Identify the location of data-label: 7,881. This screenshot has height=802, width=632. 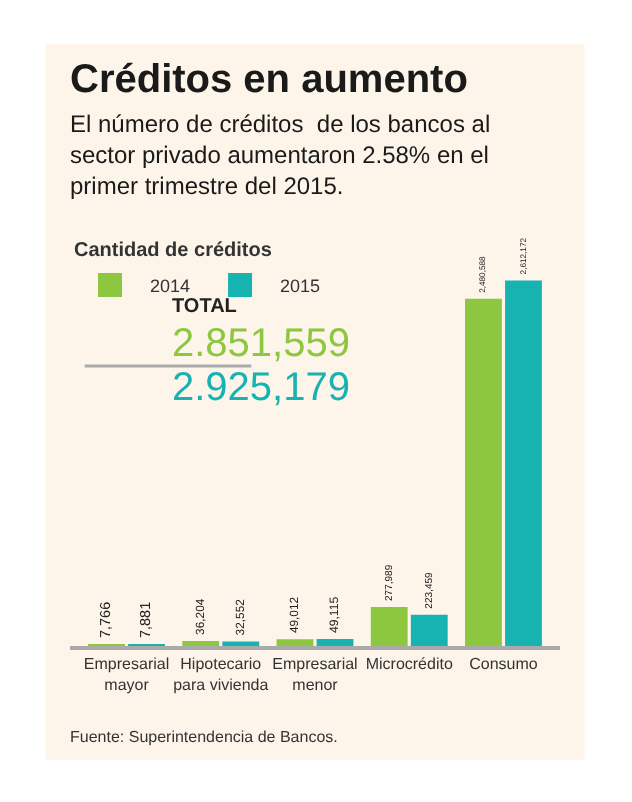
(145, 619).